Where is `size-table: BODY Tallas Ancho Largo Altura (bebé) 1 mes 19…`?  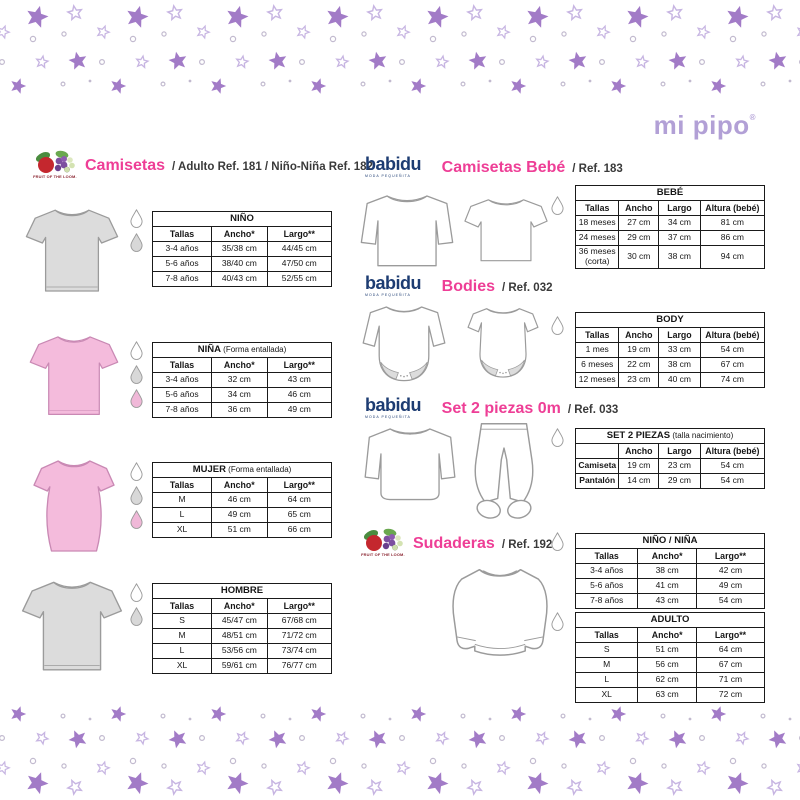 size-table: BODY Tallas Ancho Largo Altura (bebé) 1 mes 19… is located at coordinates (670, 350).